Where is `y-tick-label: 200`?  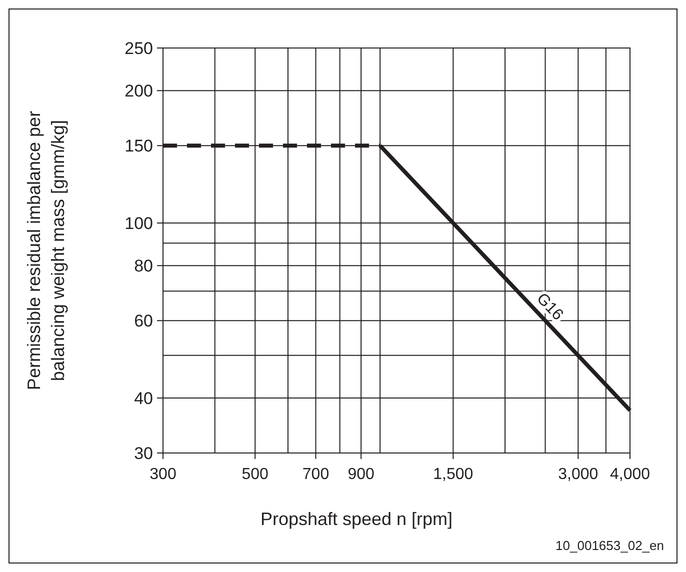 y-tick-label: 200 is located at coordinates (138, 91).